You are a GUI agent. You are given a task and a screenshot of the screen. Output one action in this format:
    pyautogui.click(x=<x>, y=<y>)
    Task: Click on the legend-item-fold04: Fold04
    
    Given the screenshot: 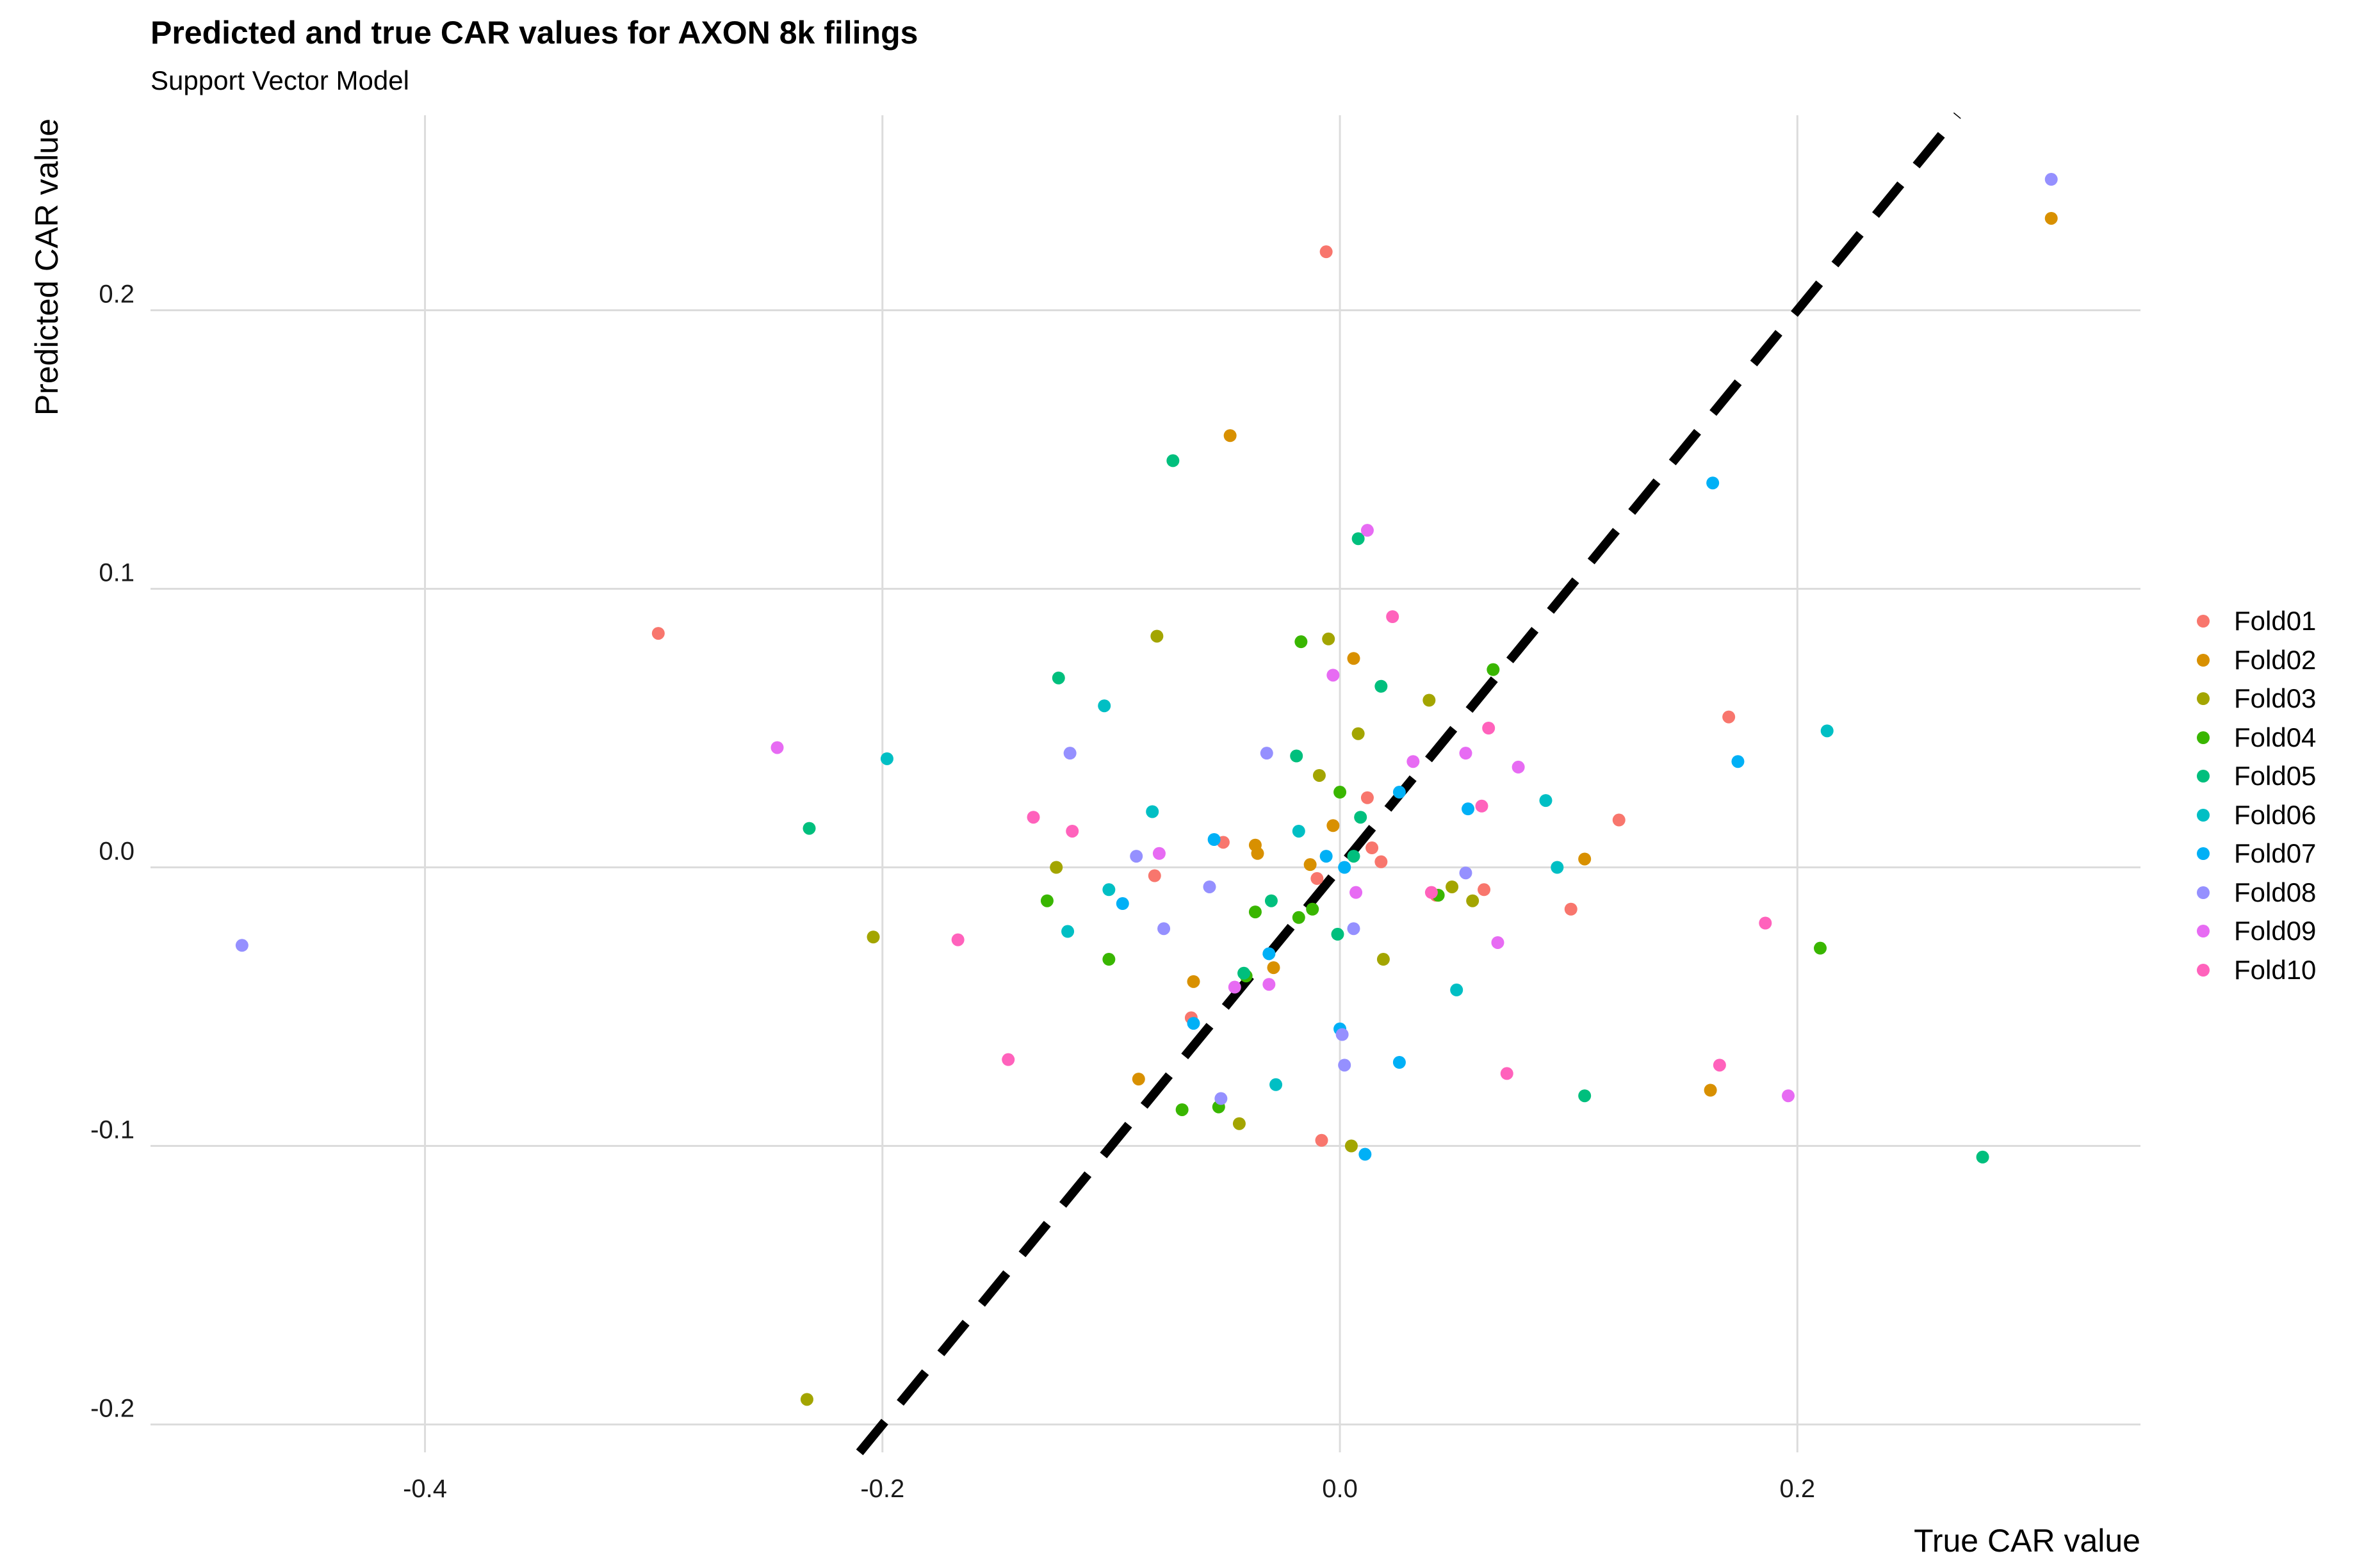 What is the action you would take?
    pyautogui.click(x=2256, y=738)
    